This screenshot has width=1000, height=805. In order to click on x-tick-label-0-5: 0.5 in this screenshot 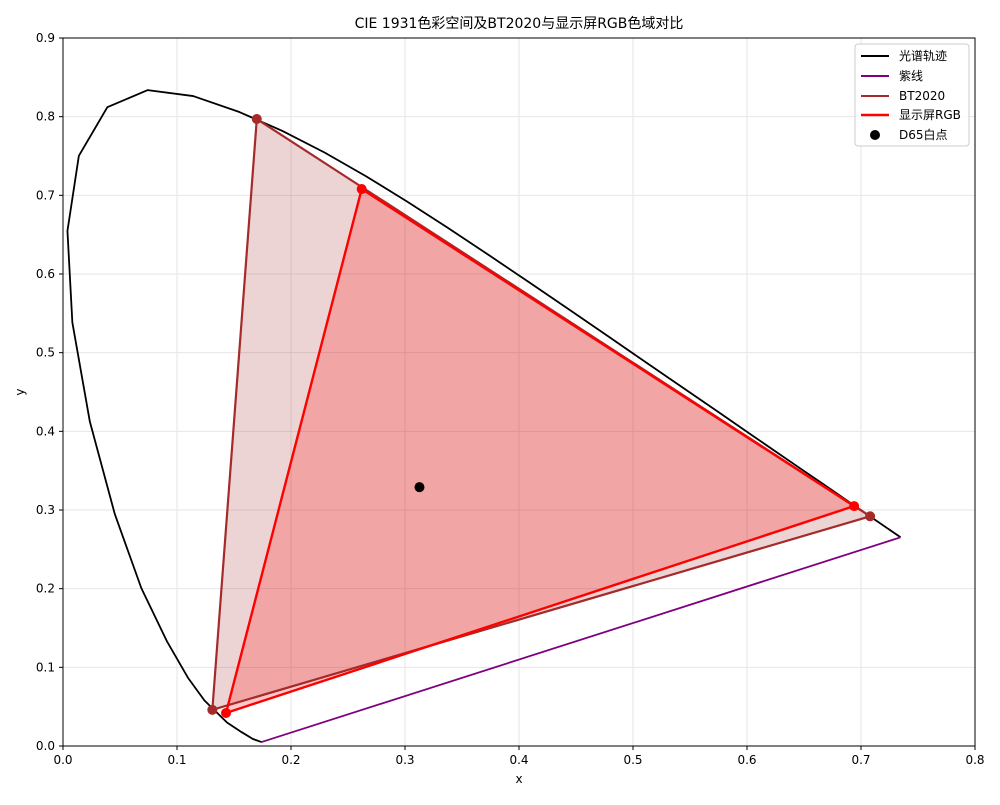, I will do `click(632, 760)`.